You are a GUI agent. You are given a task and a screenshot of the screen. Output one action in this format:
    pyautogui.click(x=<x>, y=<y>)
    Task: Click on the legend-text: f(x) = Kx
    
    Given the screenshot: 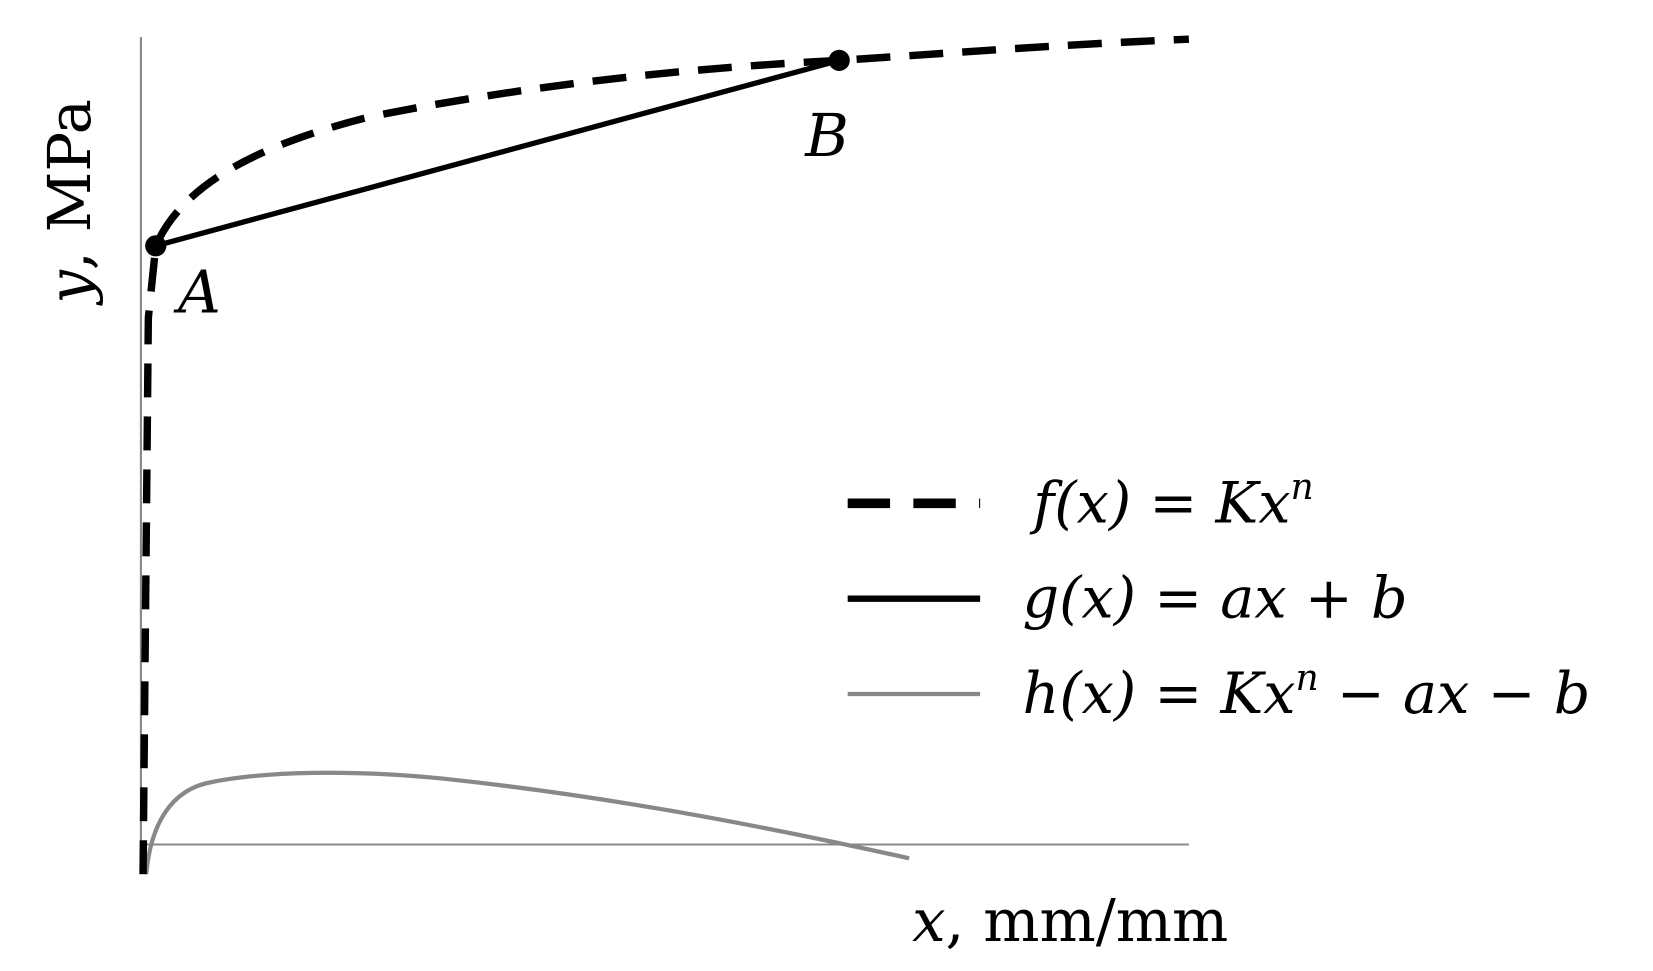 What is the action you would take?
    pyautogui.click(x=1159, y=503)
    